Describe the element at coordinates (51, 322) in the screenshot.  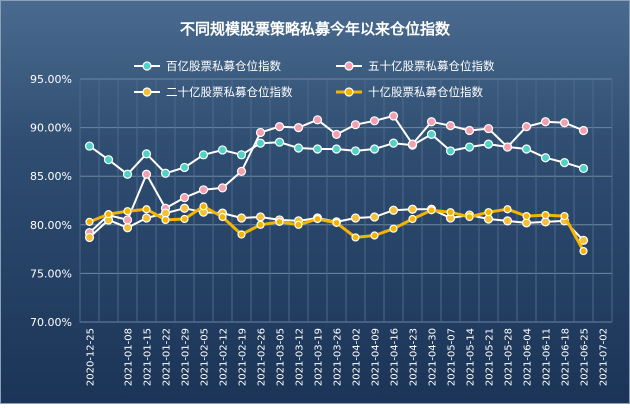
I see `y-tick-label: 70.00%` at that location.